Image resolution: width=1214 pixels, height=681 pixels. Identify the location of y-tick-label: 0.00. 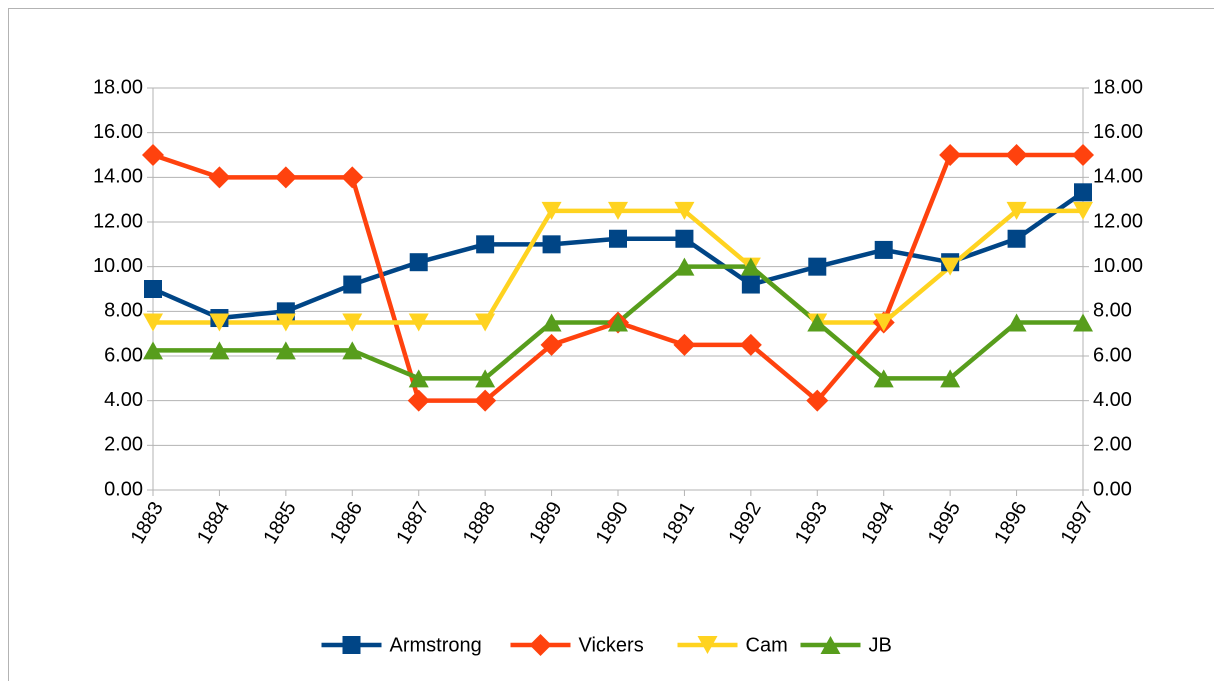
(123, 489).